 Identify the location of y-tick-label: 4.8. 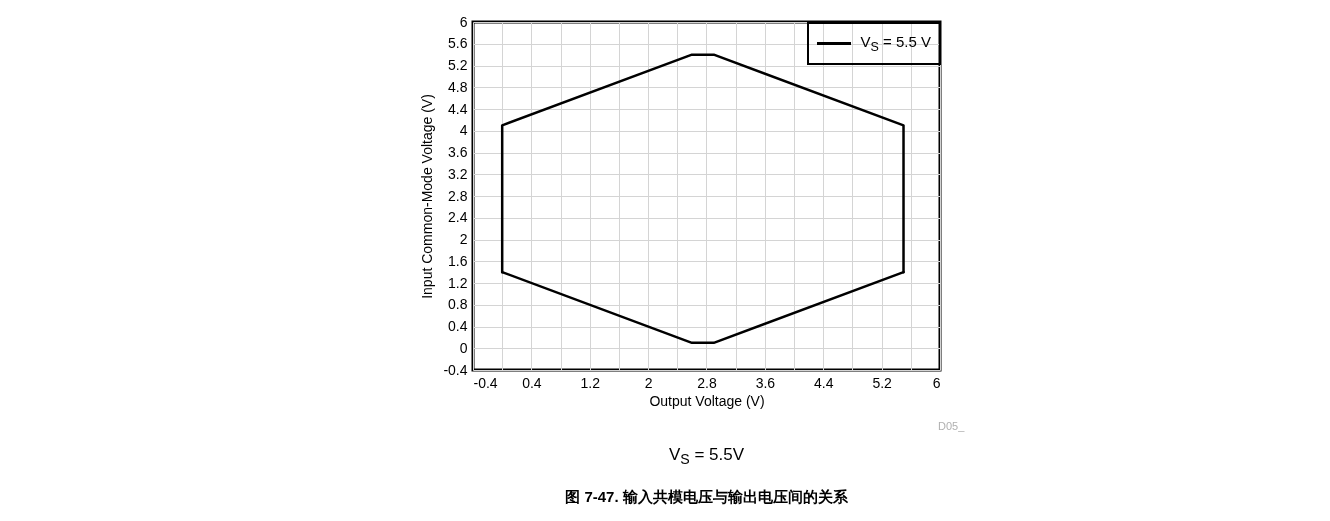
(458, 86).